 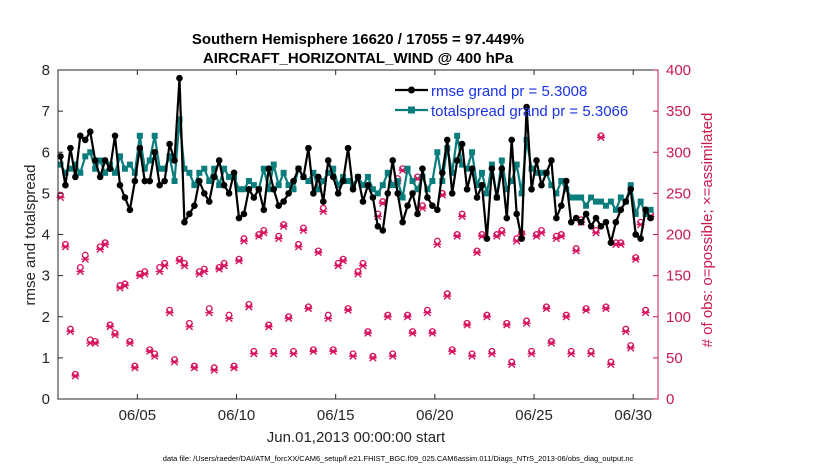 What do you see at coordinates (237, 415) in the screenshot?
I see `x-axis-tick-label: 06/10` at bounding box center [237, 415].